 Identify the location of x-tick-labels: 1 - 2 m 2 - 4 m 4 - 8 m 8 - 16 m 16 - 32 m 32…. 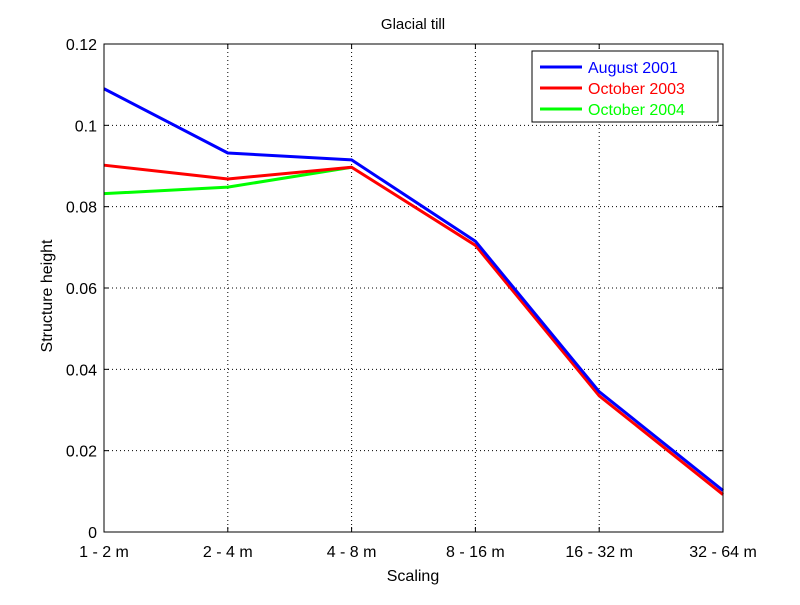
(418, 552).